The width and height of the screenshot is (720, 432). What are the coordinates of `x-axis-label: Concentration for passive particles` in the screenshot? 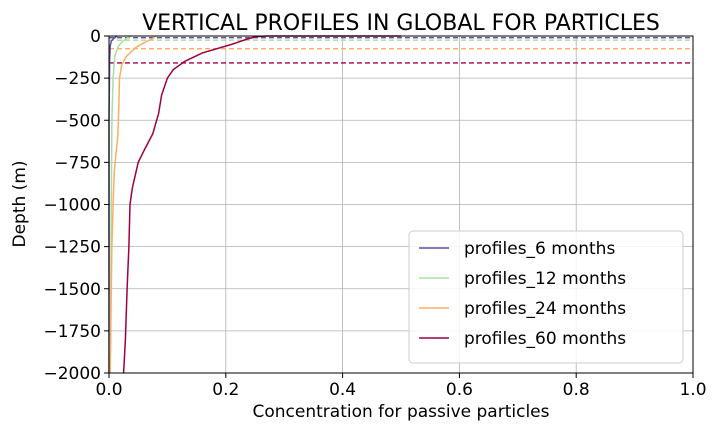 It's located at (401, 412).